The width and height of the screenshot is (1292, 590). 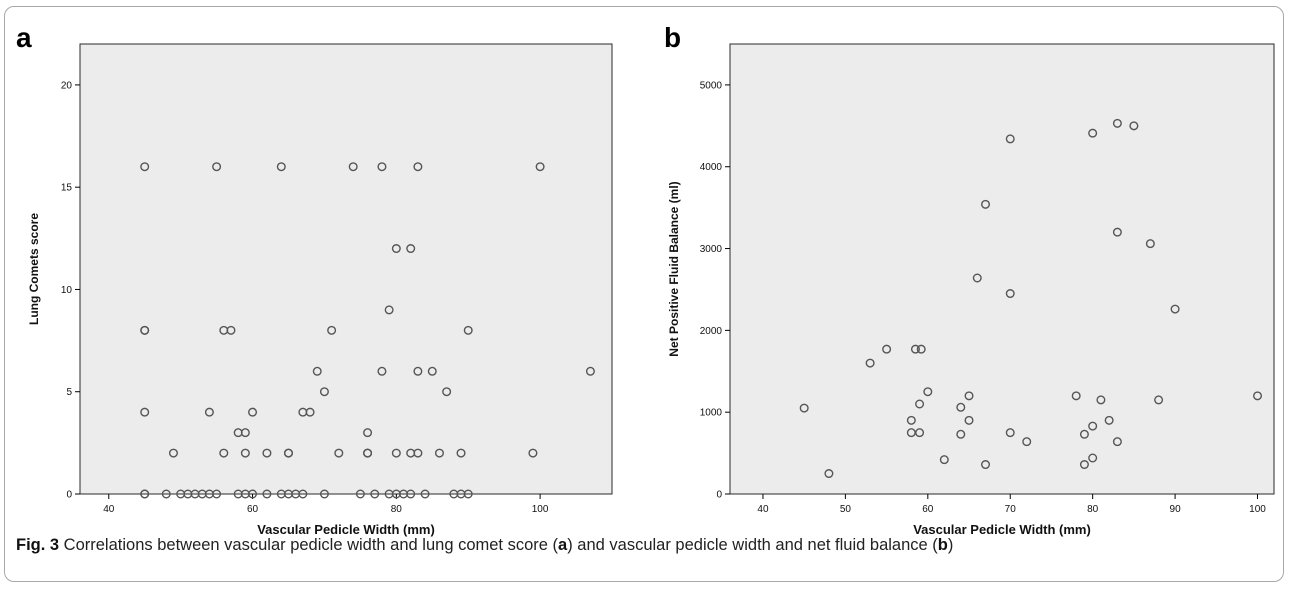 I want to click on x-tick-label-b: 70, so click(x=1011, y=509).